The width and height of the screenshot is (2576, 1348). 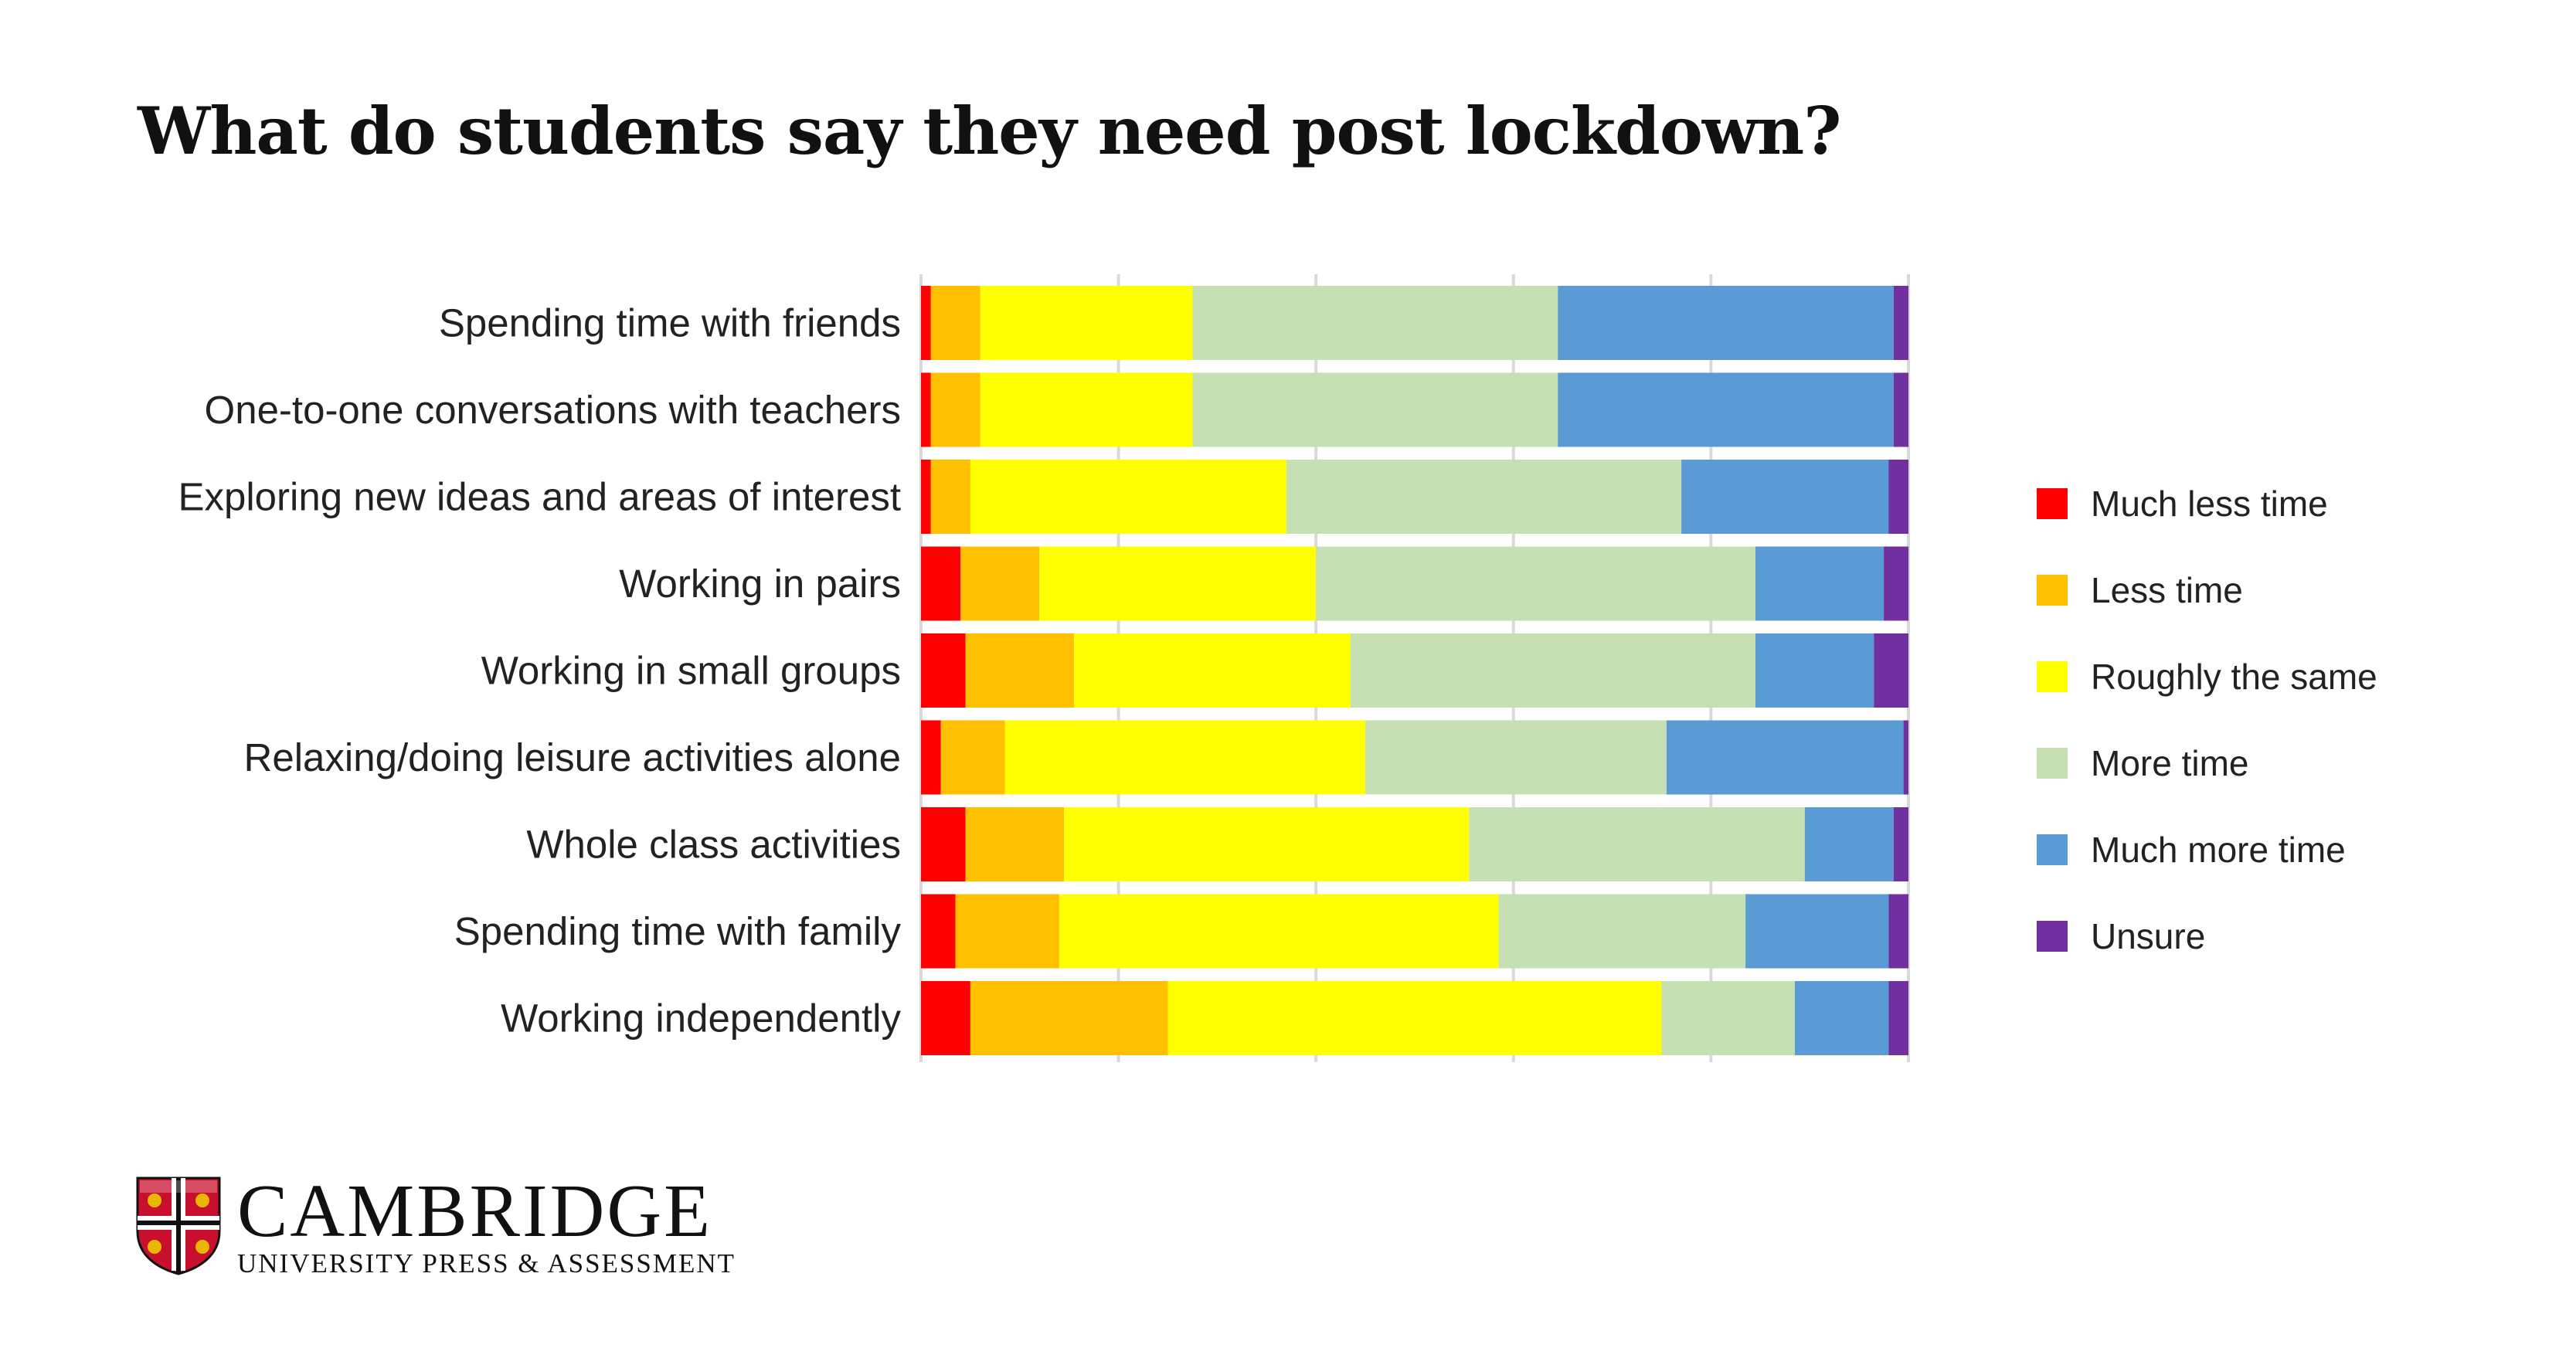 I want to click on legend-label: Less time, so click(x=2167, y=590).